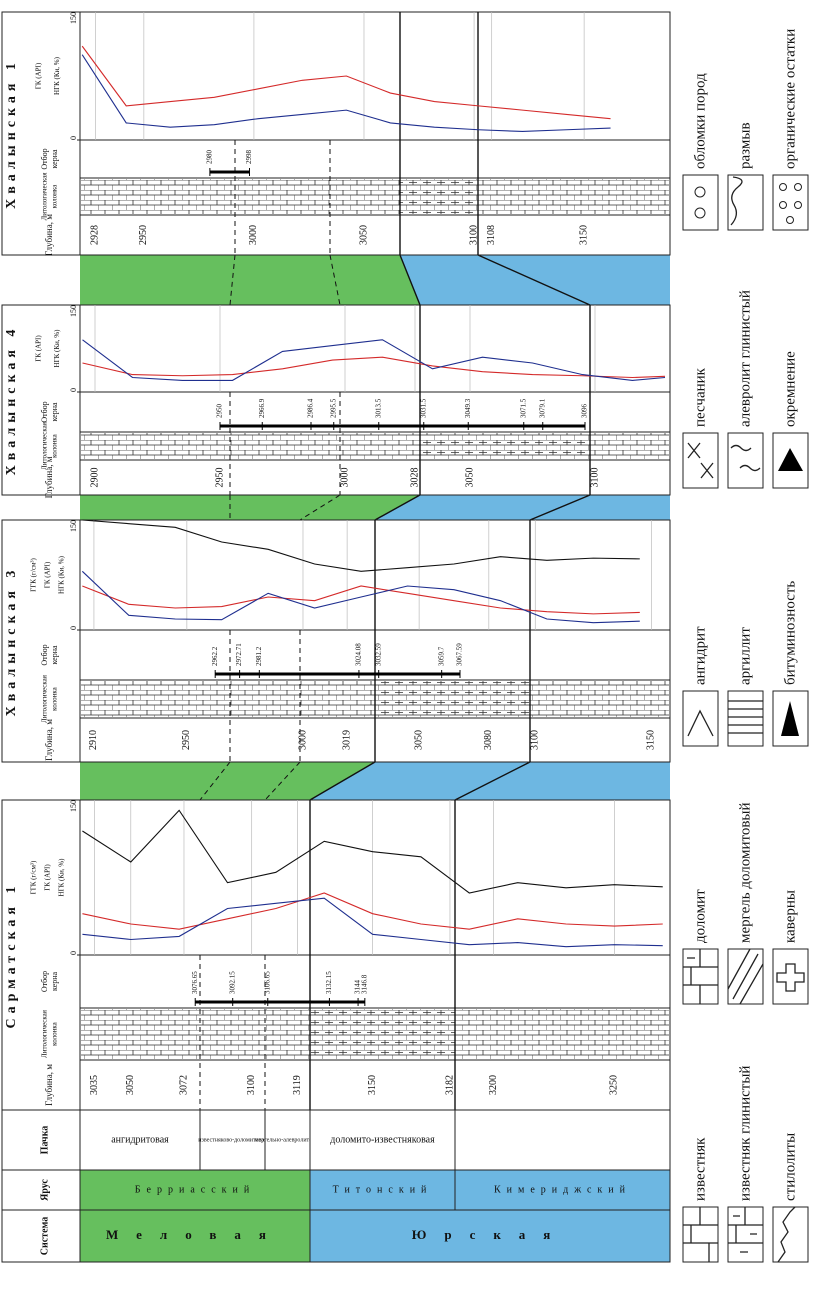  What do you see at coordinates (49, 477) in the screenshot?
I see `depth-title: Глубина, м` at bounding box center [49, 477].